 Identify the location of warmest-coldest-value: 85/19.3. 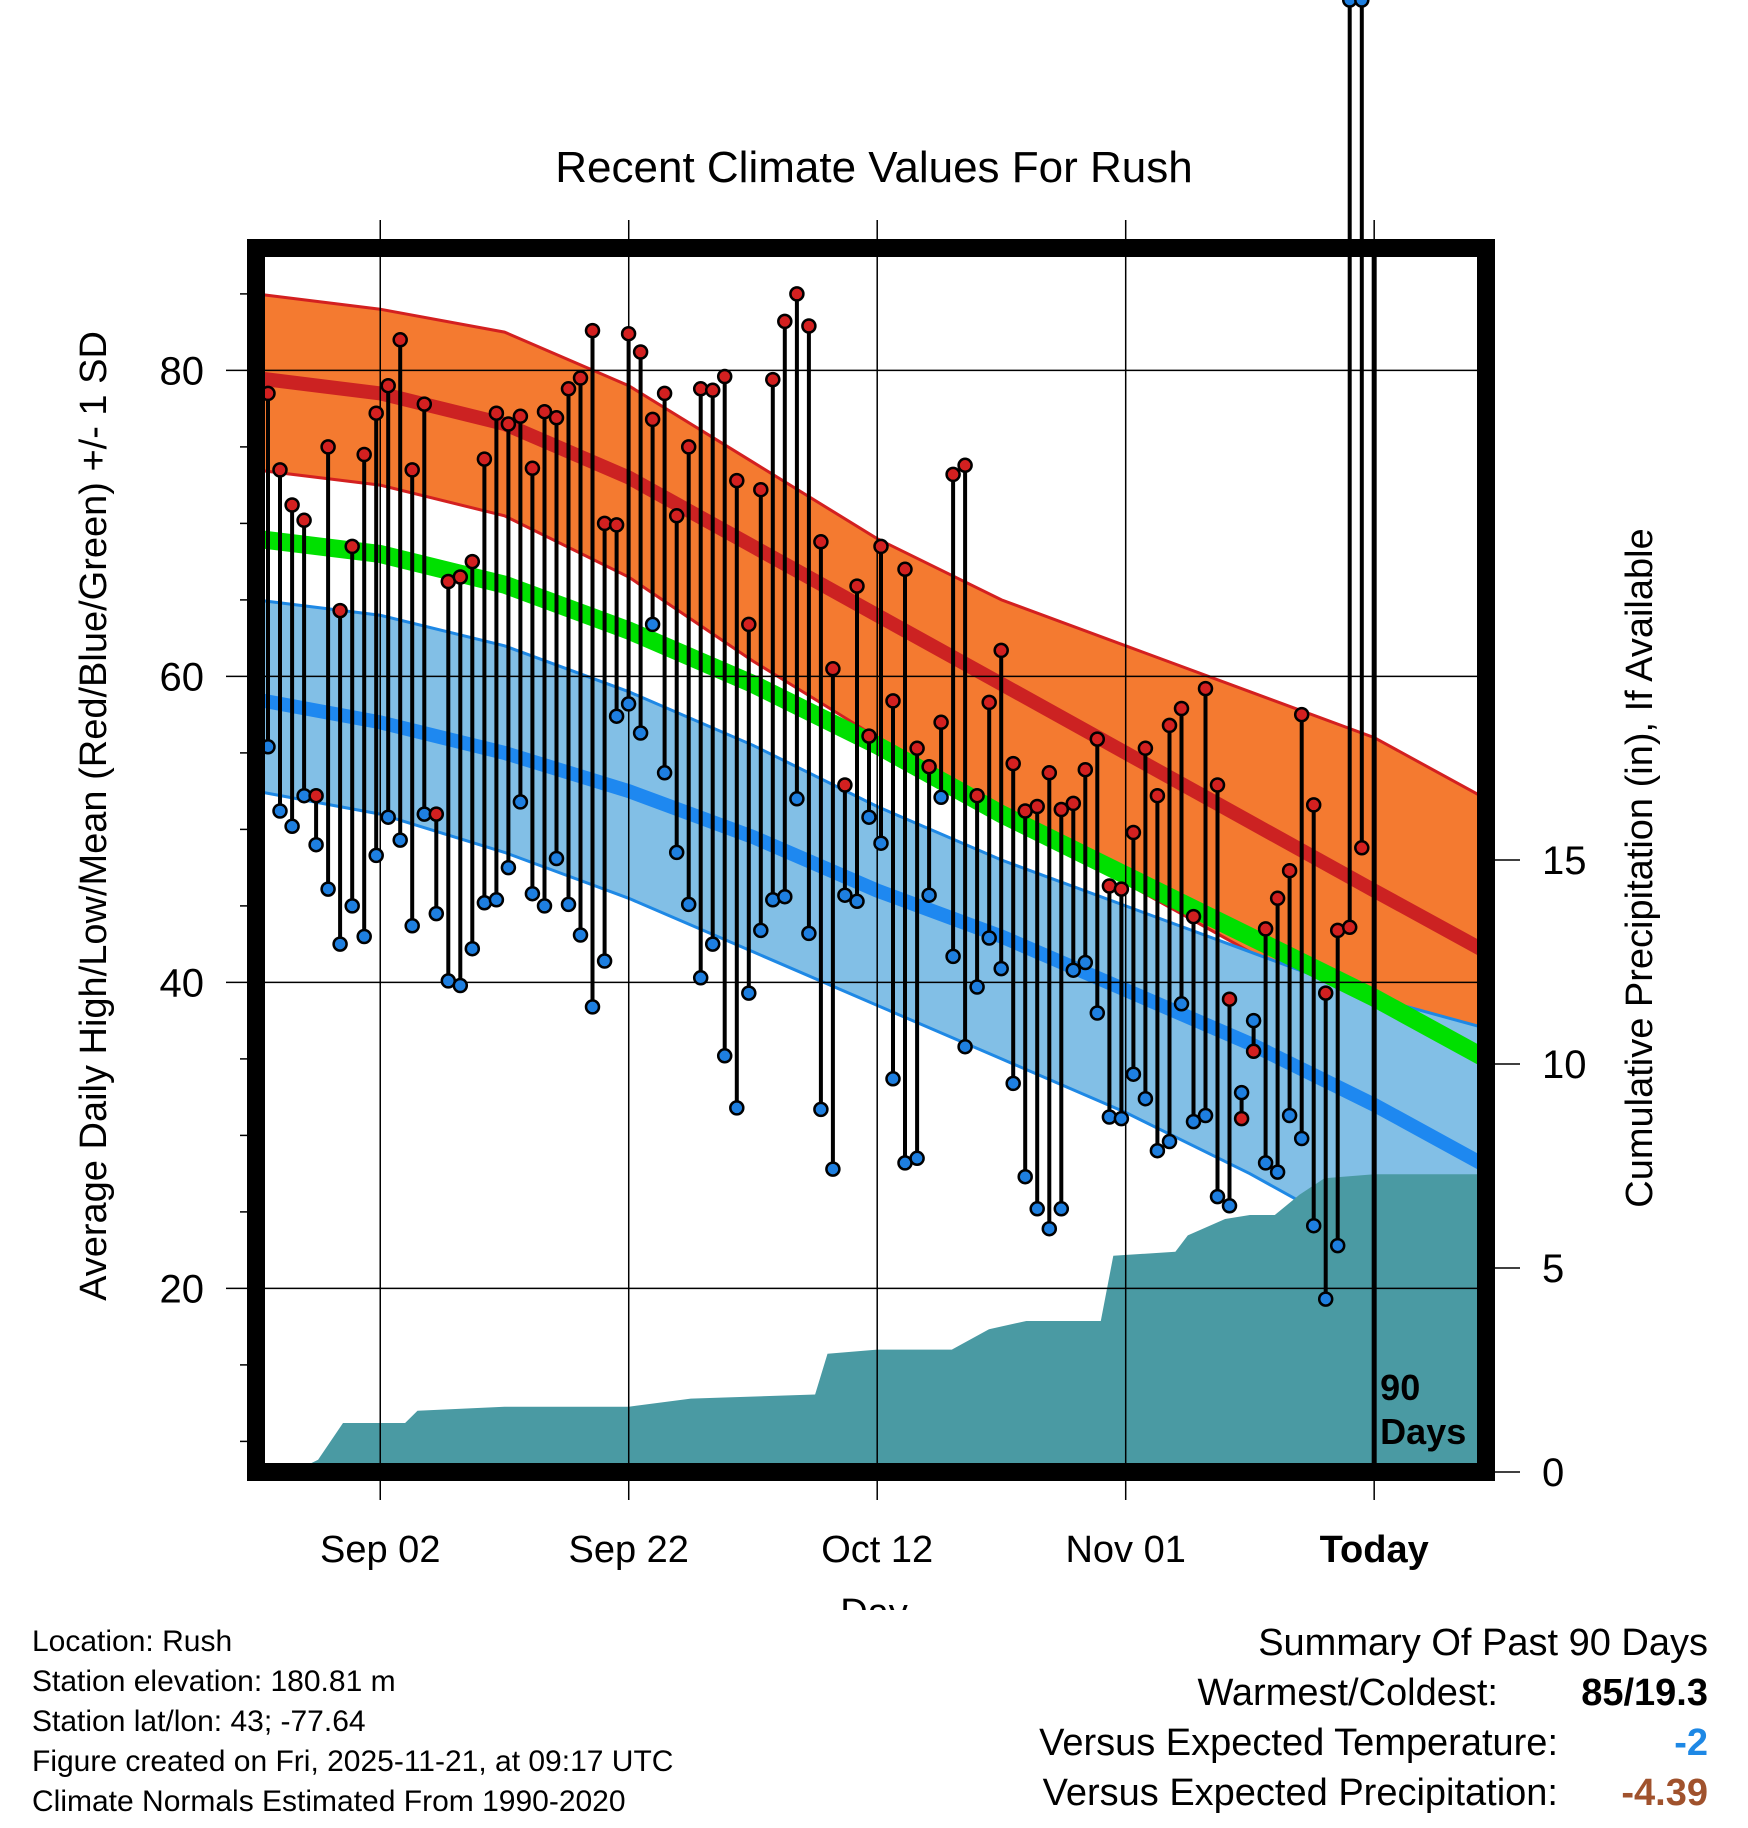
(1644, 1692).